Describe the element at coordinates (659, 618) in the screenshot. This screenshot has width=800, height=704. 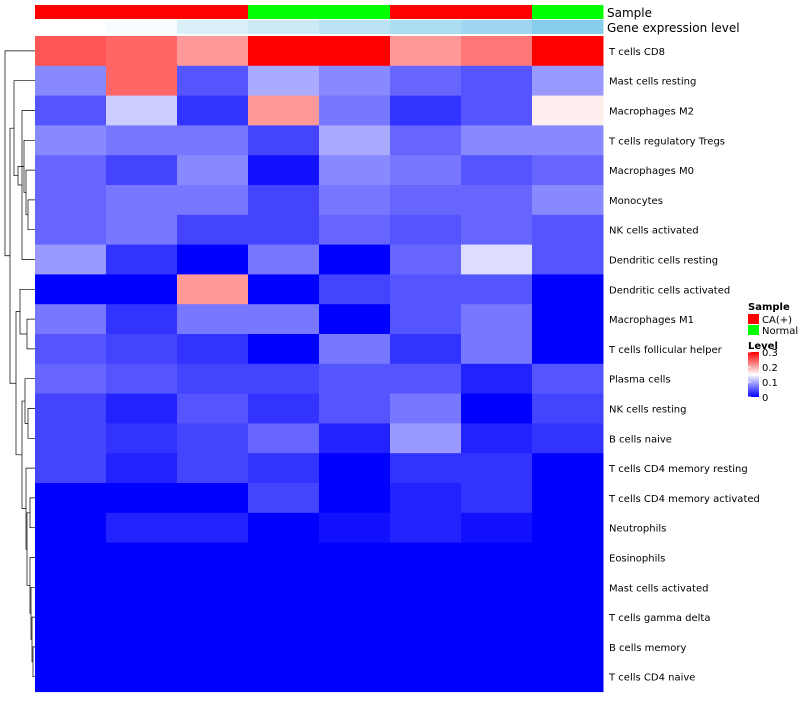
I see `row-label: T cells gamma delta` at that location.